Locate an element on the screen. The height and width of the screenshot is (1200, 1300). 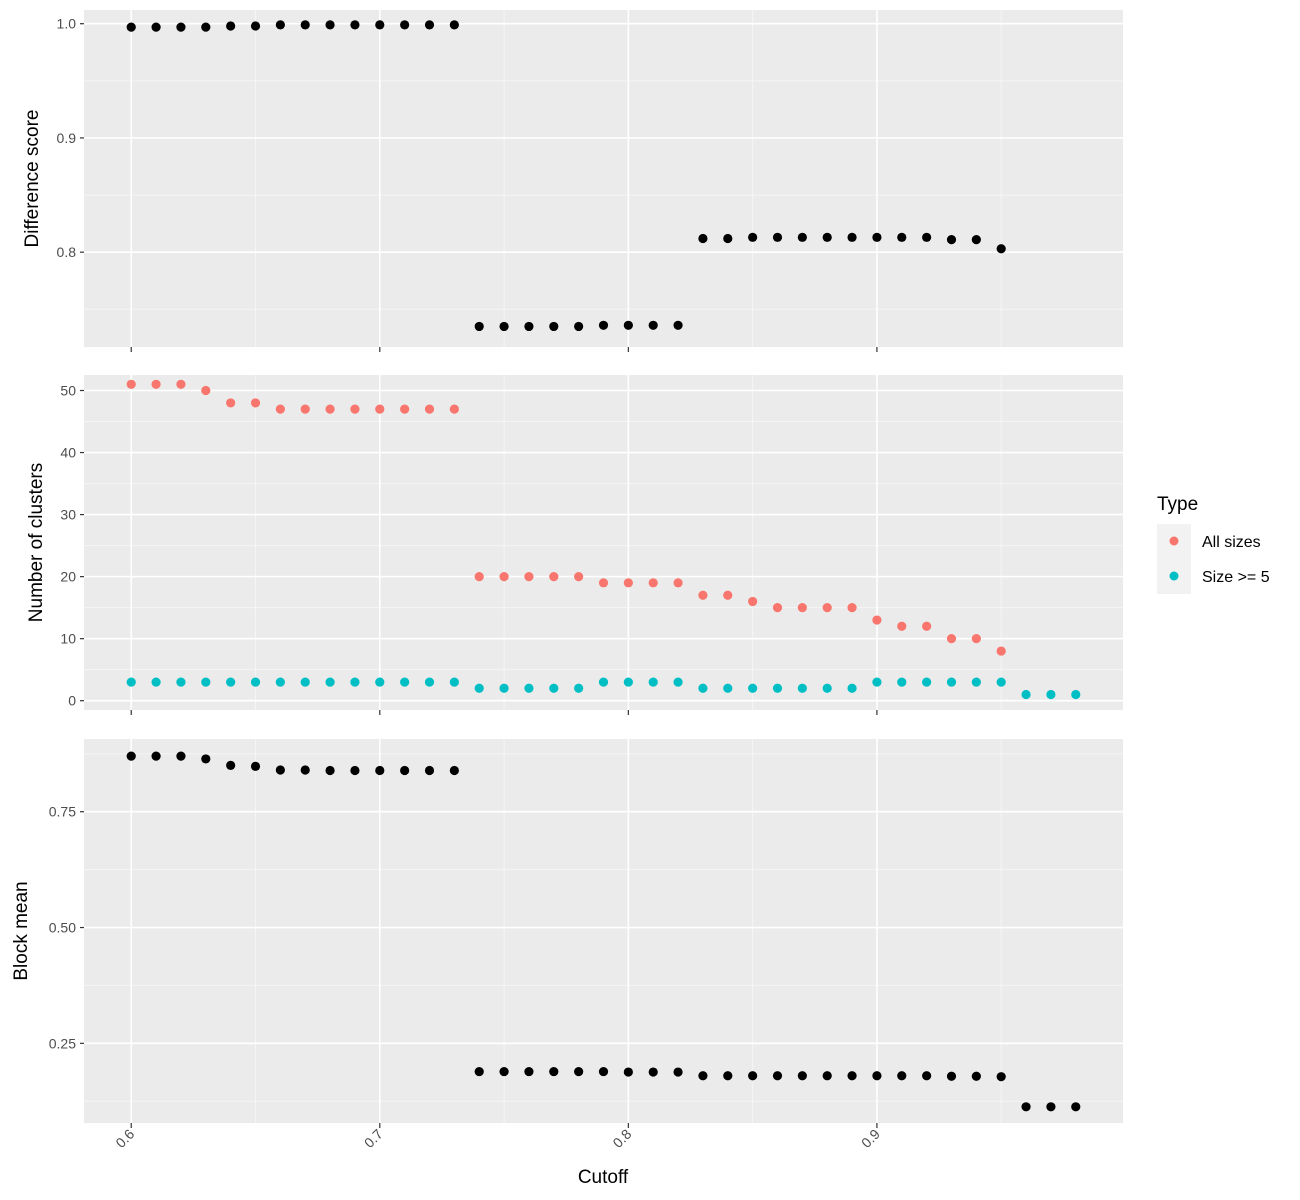
legend-key-background is located at coordinates (1174, 559).